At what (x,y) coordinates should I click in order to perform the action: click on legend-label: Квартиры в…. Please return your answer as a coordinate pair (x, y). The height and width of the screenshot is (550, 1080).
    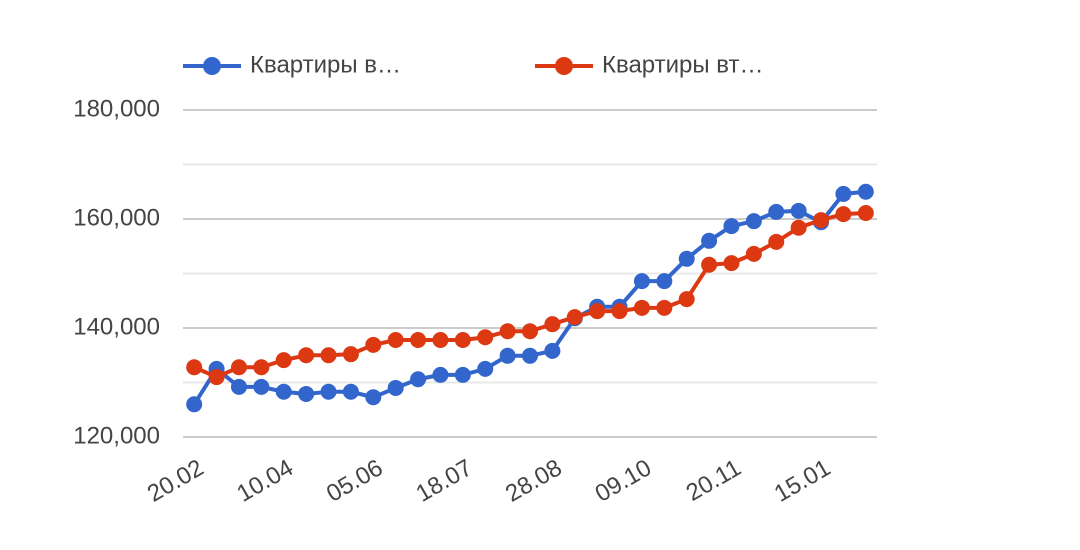
    Looking at the image, I should click on (325, 64).